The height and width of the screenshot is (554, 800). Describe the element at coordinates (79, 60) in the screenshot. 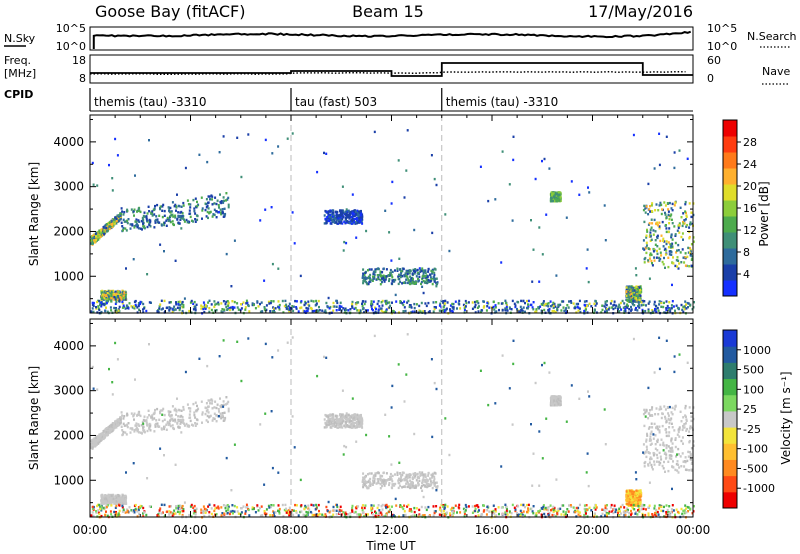

I see `freq-tick-top: 18` at that location.